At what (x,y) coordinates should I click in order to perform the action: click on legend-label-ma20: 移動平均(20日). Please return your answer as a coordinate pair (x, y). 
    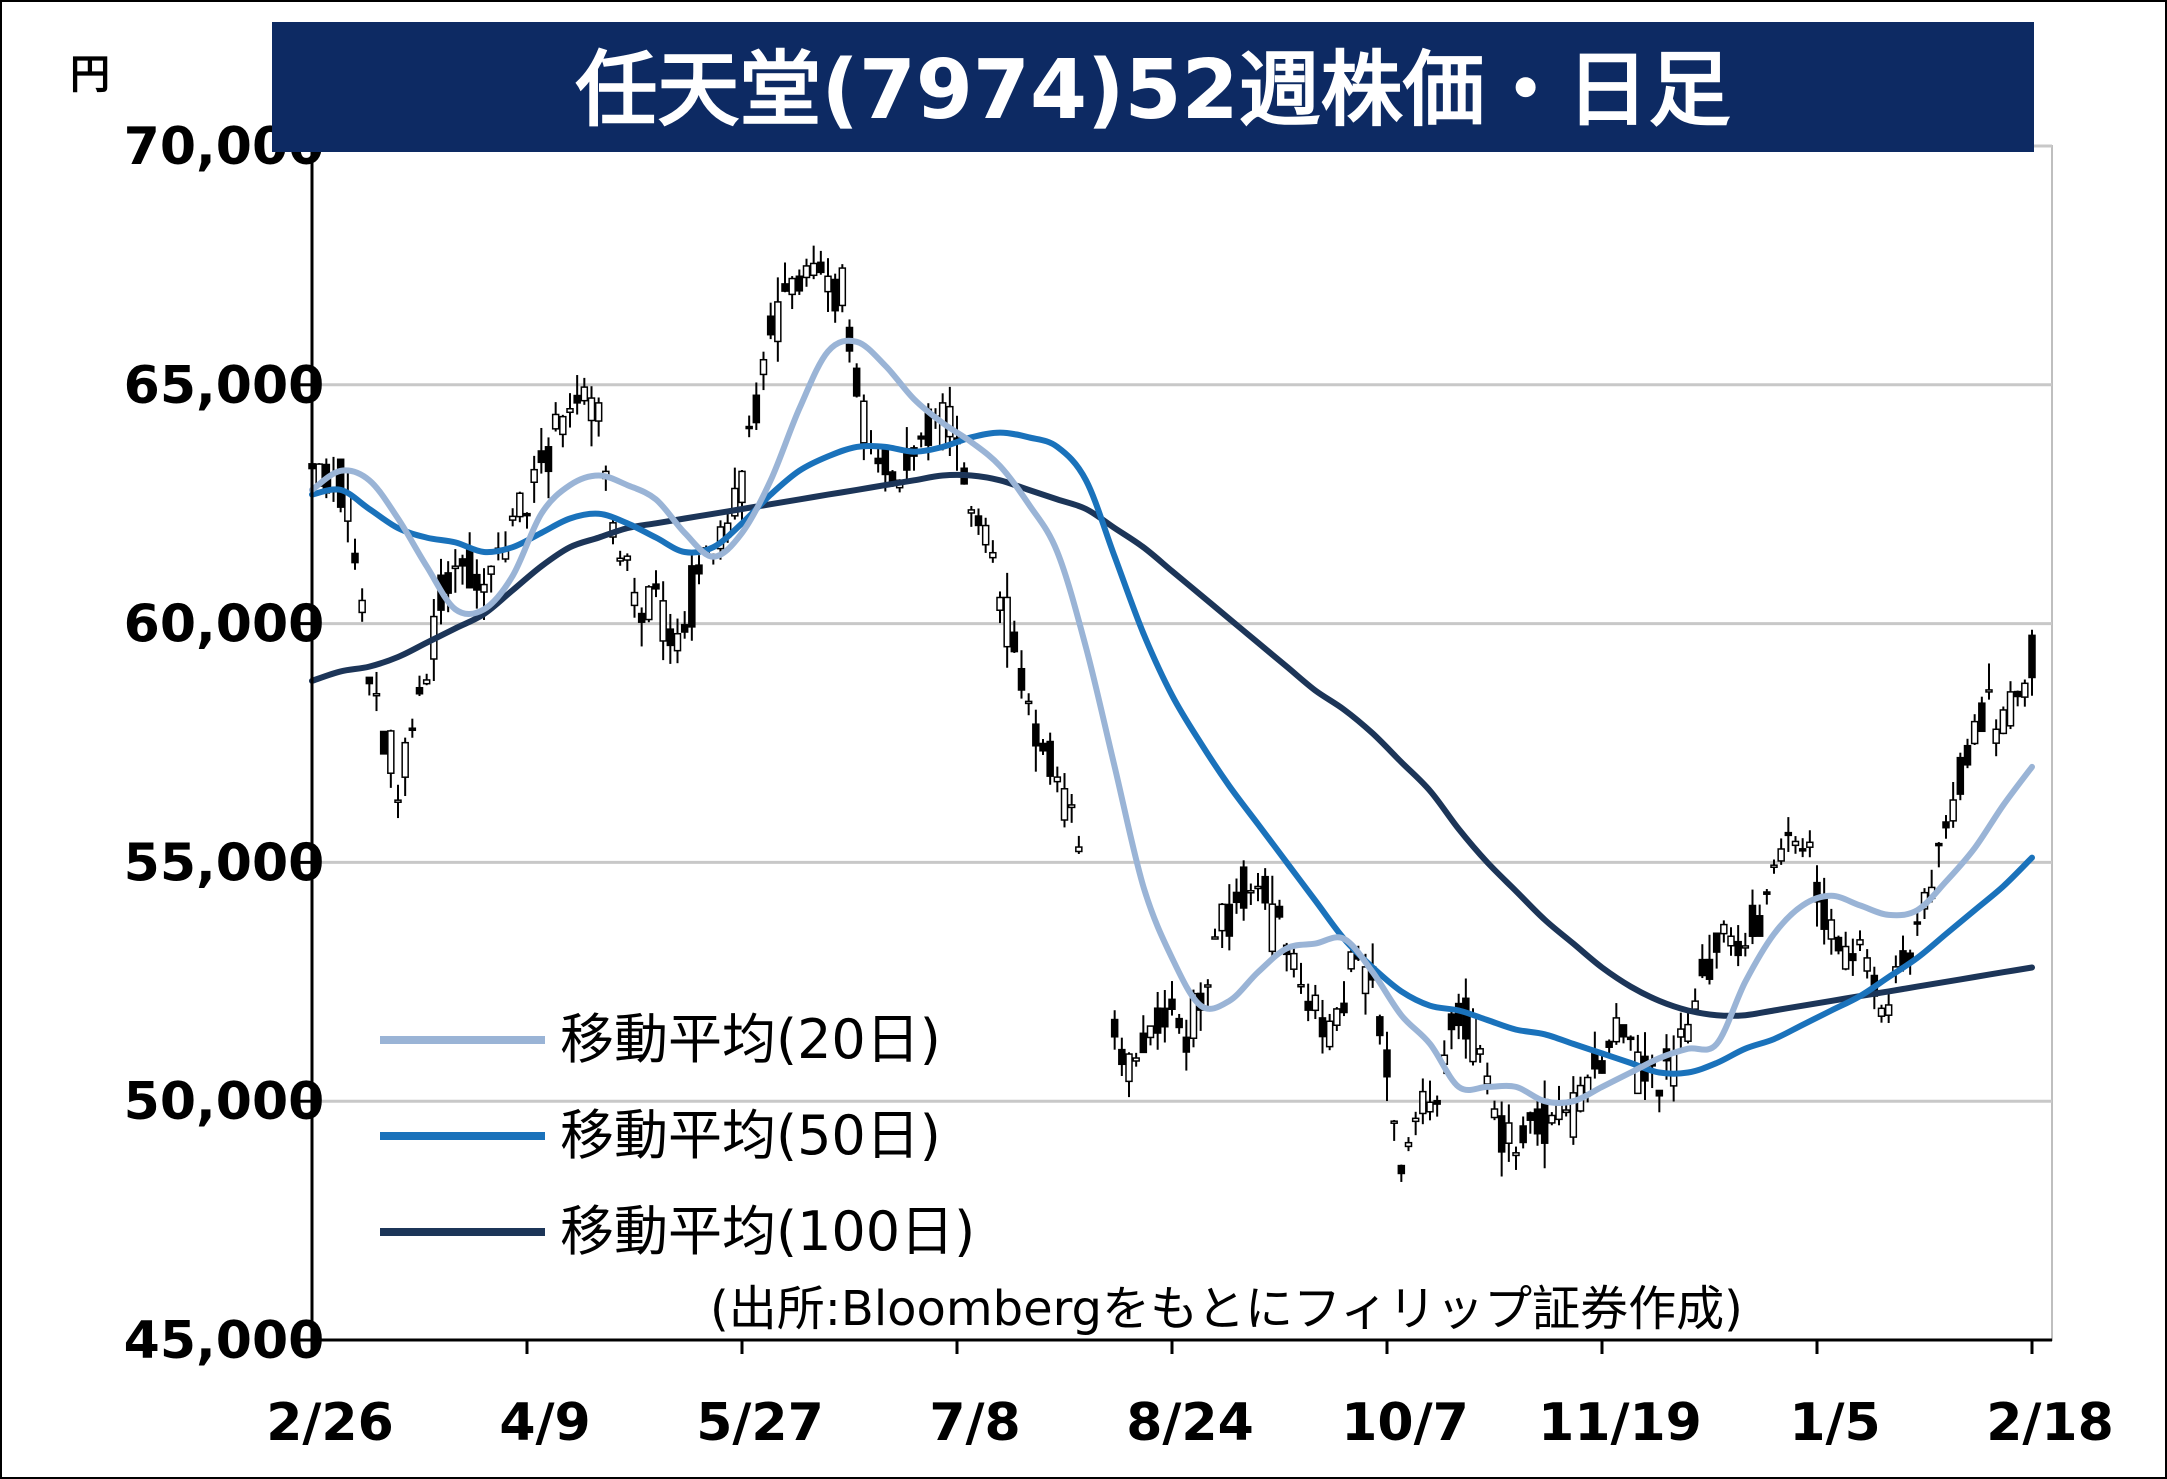
    Looking at the image, I should click on (750, 1039).